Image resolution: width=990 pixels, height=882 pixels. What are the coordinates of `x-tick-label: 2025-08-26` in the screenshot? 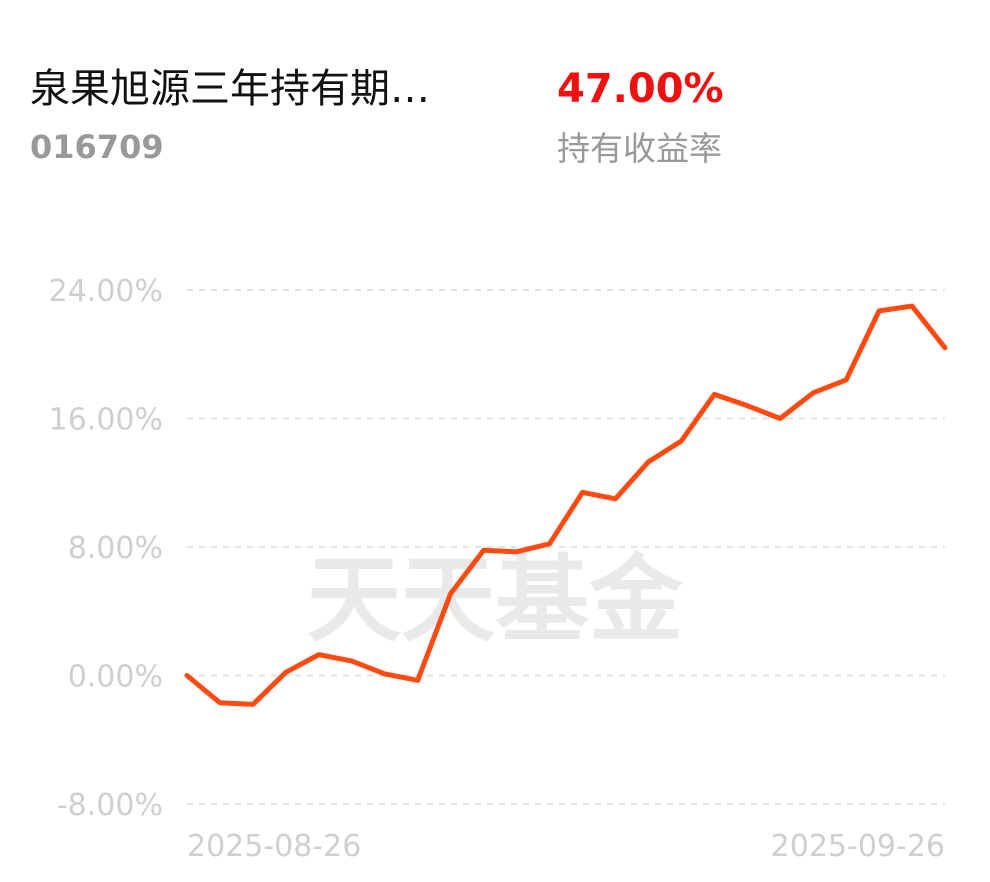 It's located at (274, 846).